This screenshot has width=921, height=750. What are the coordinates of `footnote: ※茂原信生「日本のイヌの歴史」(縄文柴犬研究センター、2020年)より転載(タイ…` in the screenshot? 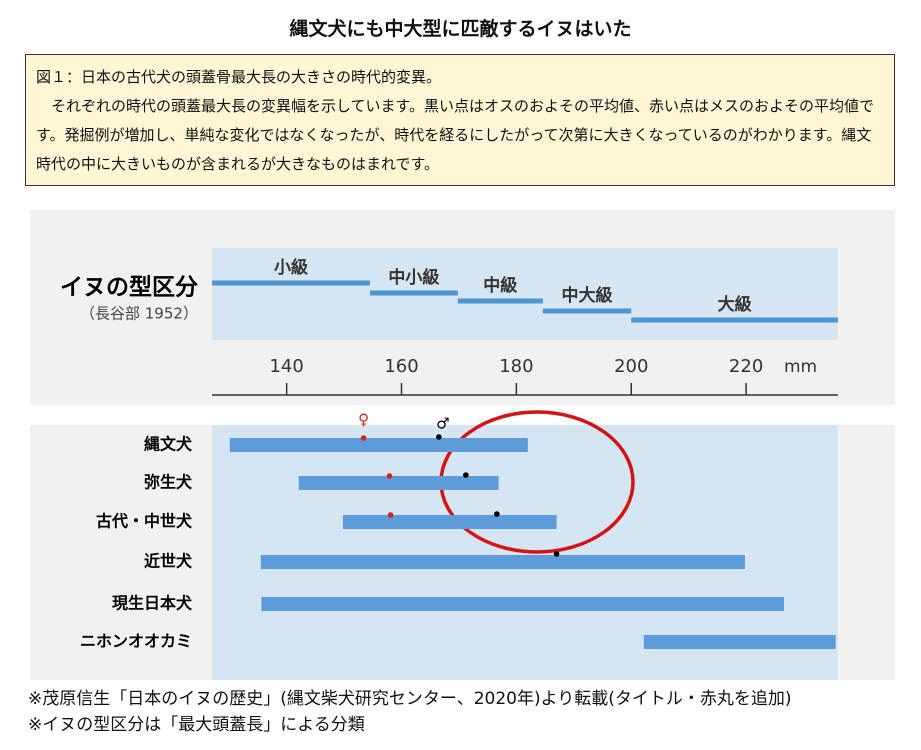 It's located at (410, 699).